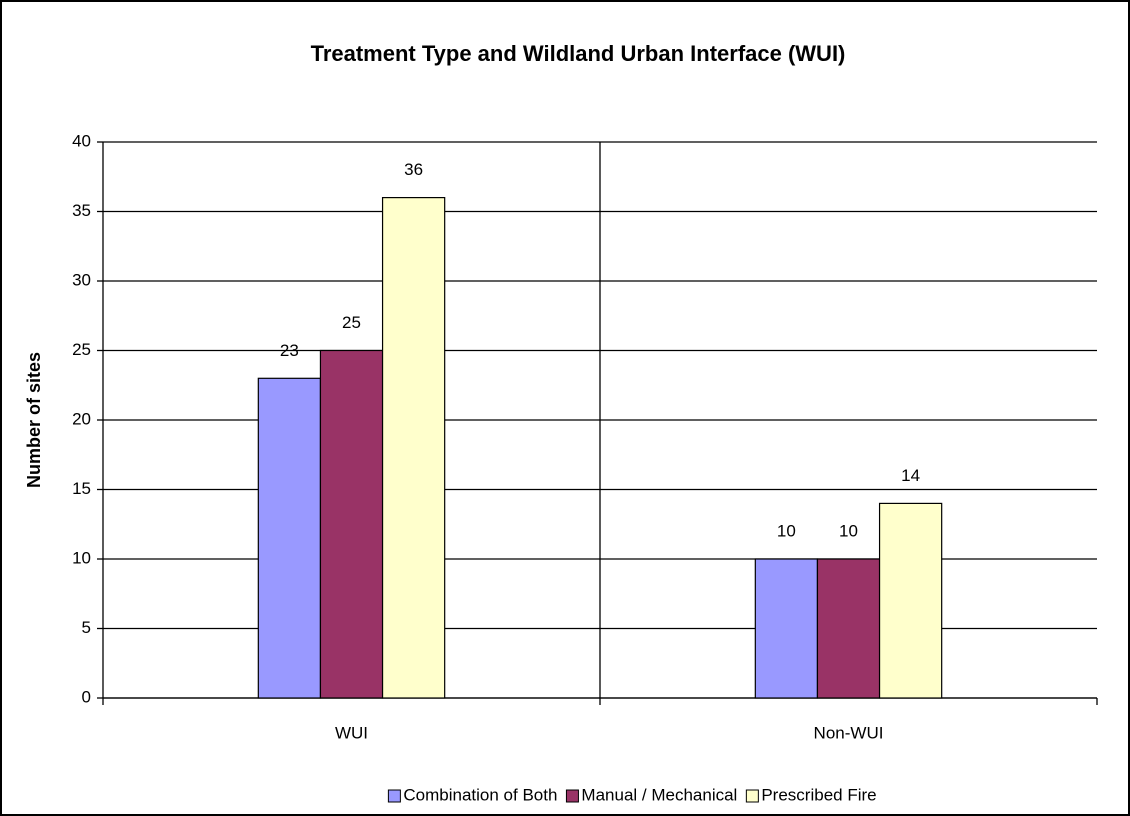 The height and width of the screenshot is (816, 1130). Describe the element at coordinates (910, 475) in the screenshot. I see `data-label: 14` at that location.